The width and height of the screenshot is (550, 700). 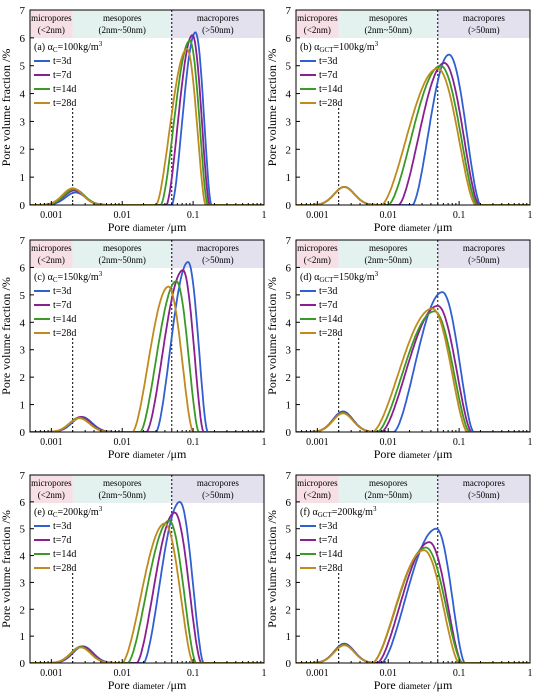 What do you see at coordinates (78, 277) in the screenshot?
I see `panel-title-part: =150kg/m` at bounding box center [78, 277].